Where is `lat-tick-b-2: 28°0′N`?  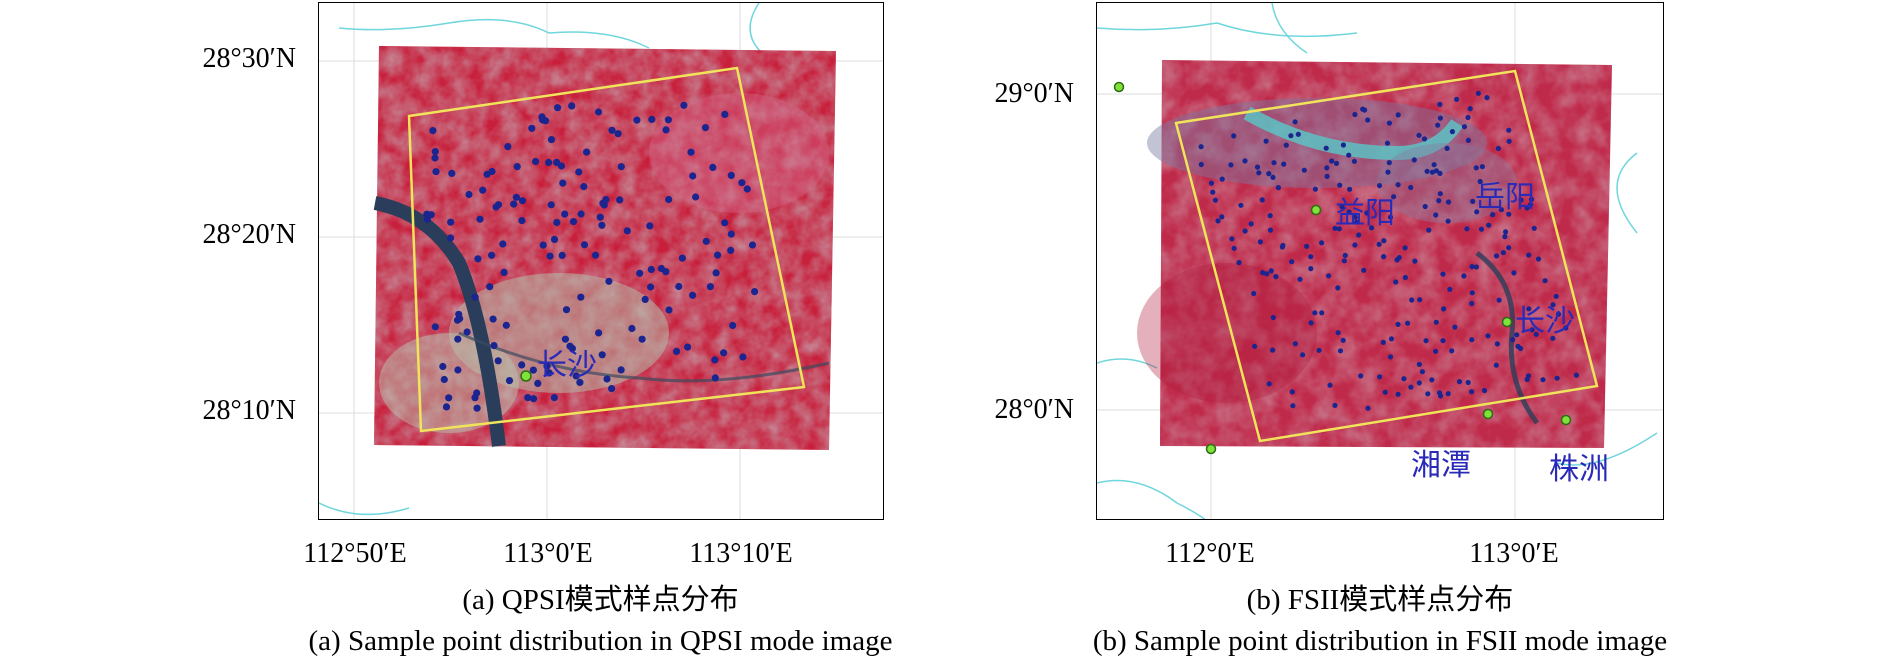
lat-tick-b-2: 28°0′N is located at coordinates (1034, 409).